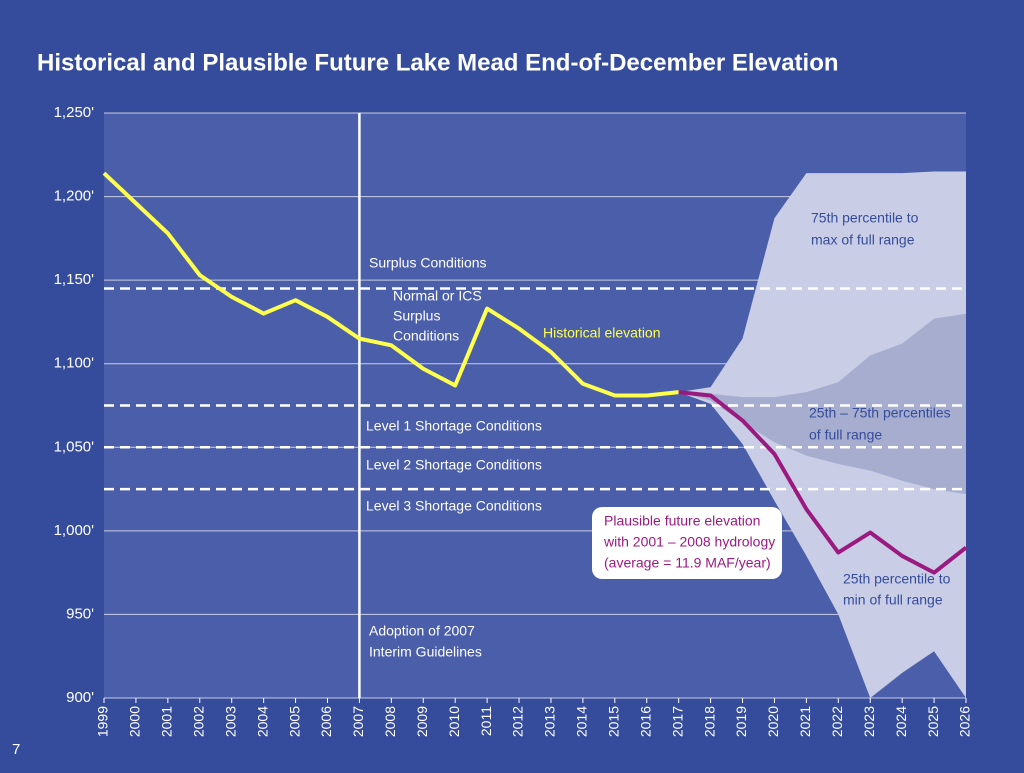  What do you see at coordinates (74, 196) in the screenshot?
I see `y-tick-label: 1,200'` at bounding box center [74, 196].